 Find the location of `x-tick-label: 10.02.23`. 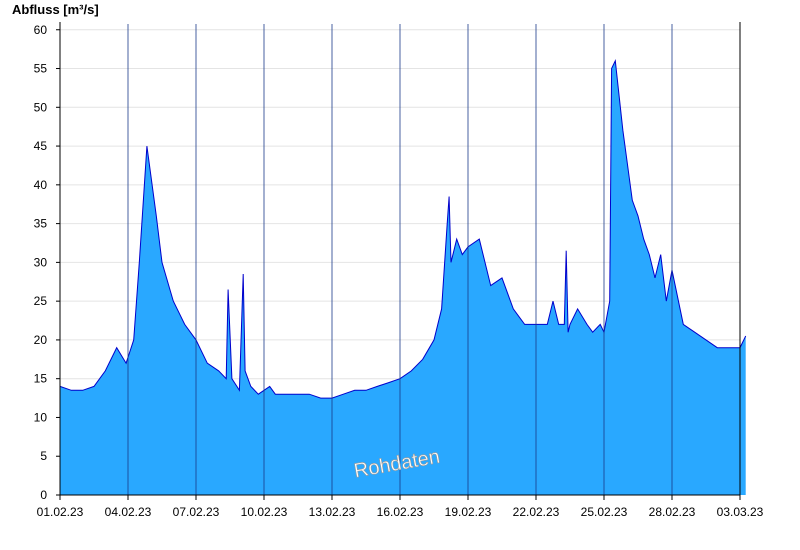

x-tick-label: 10.02.23 is located at coordinates (264, 512).